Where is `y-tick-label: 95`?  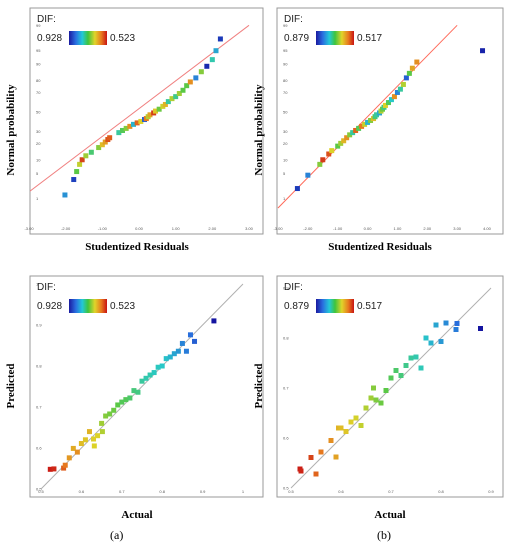
y-tick-label: 95 is located at coordinates (285, 50).